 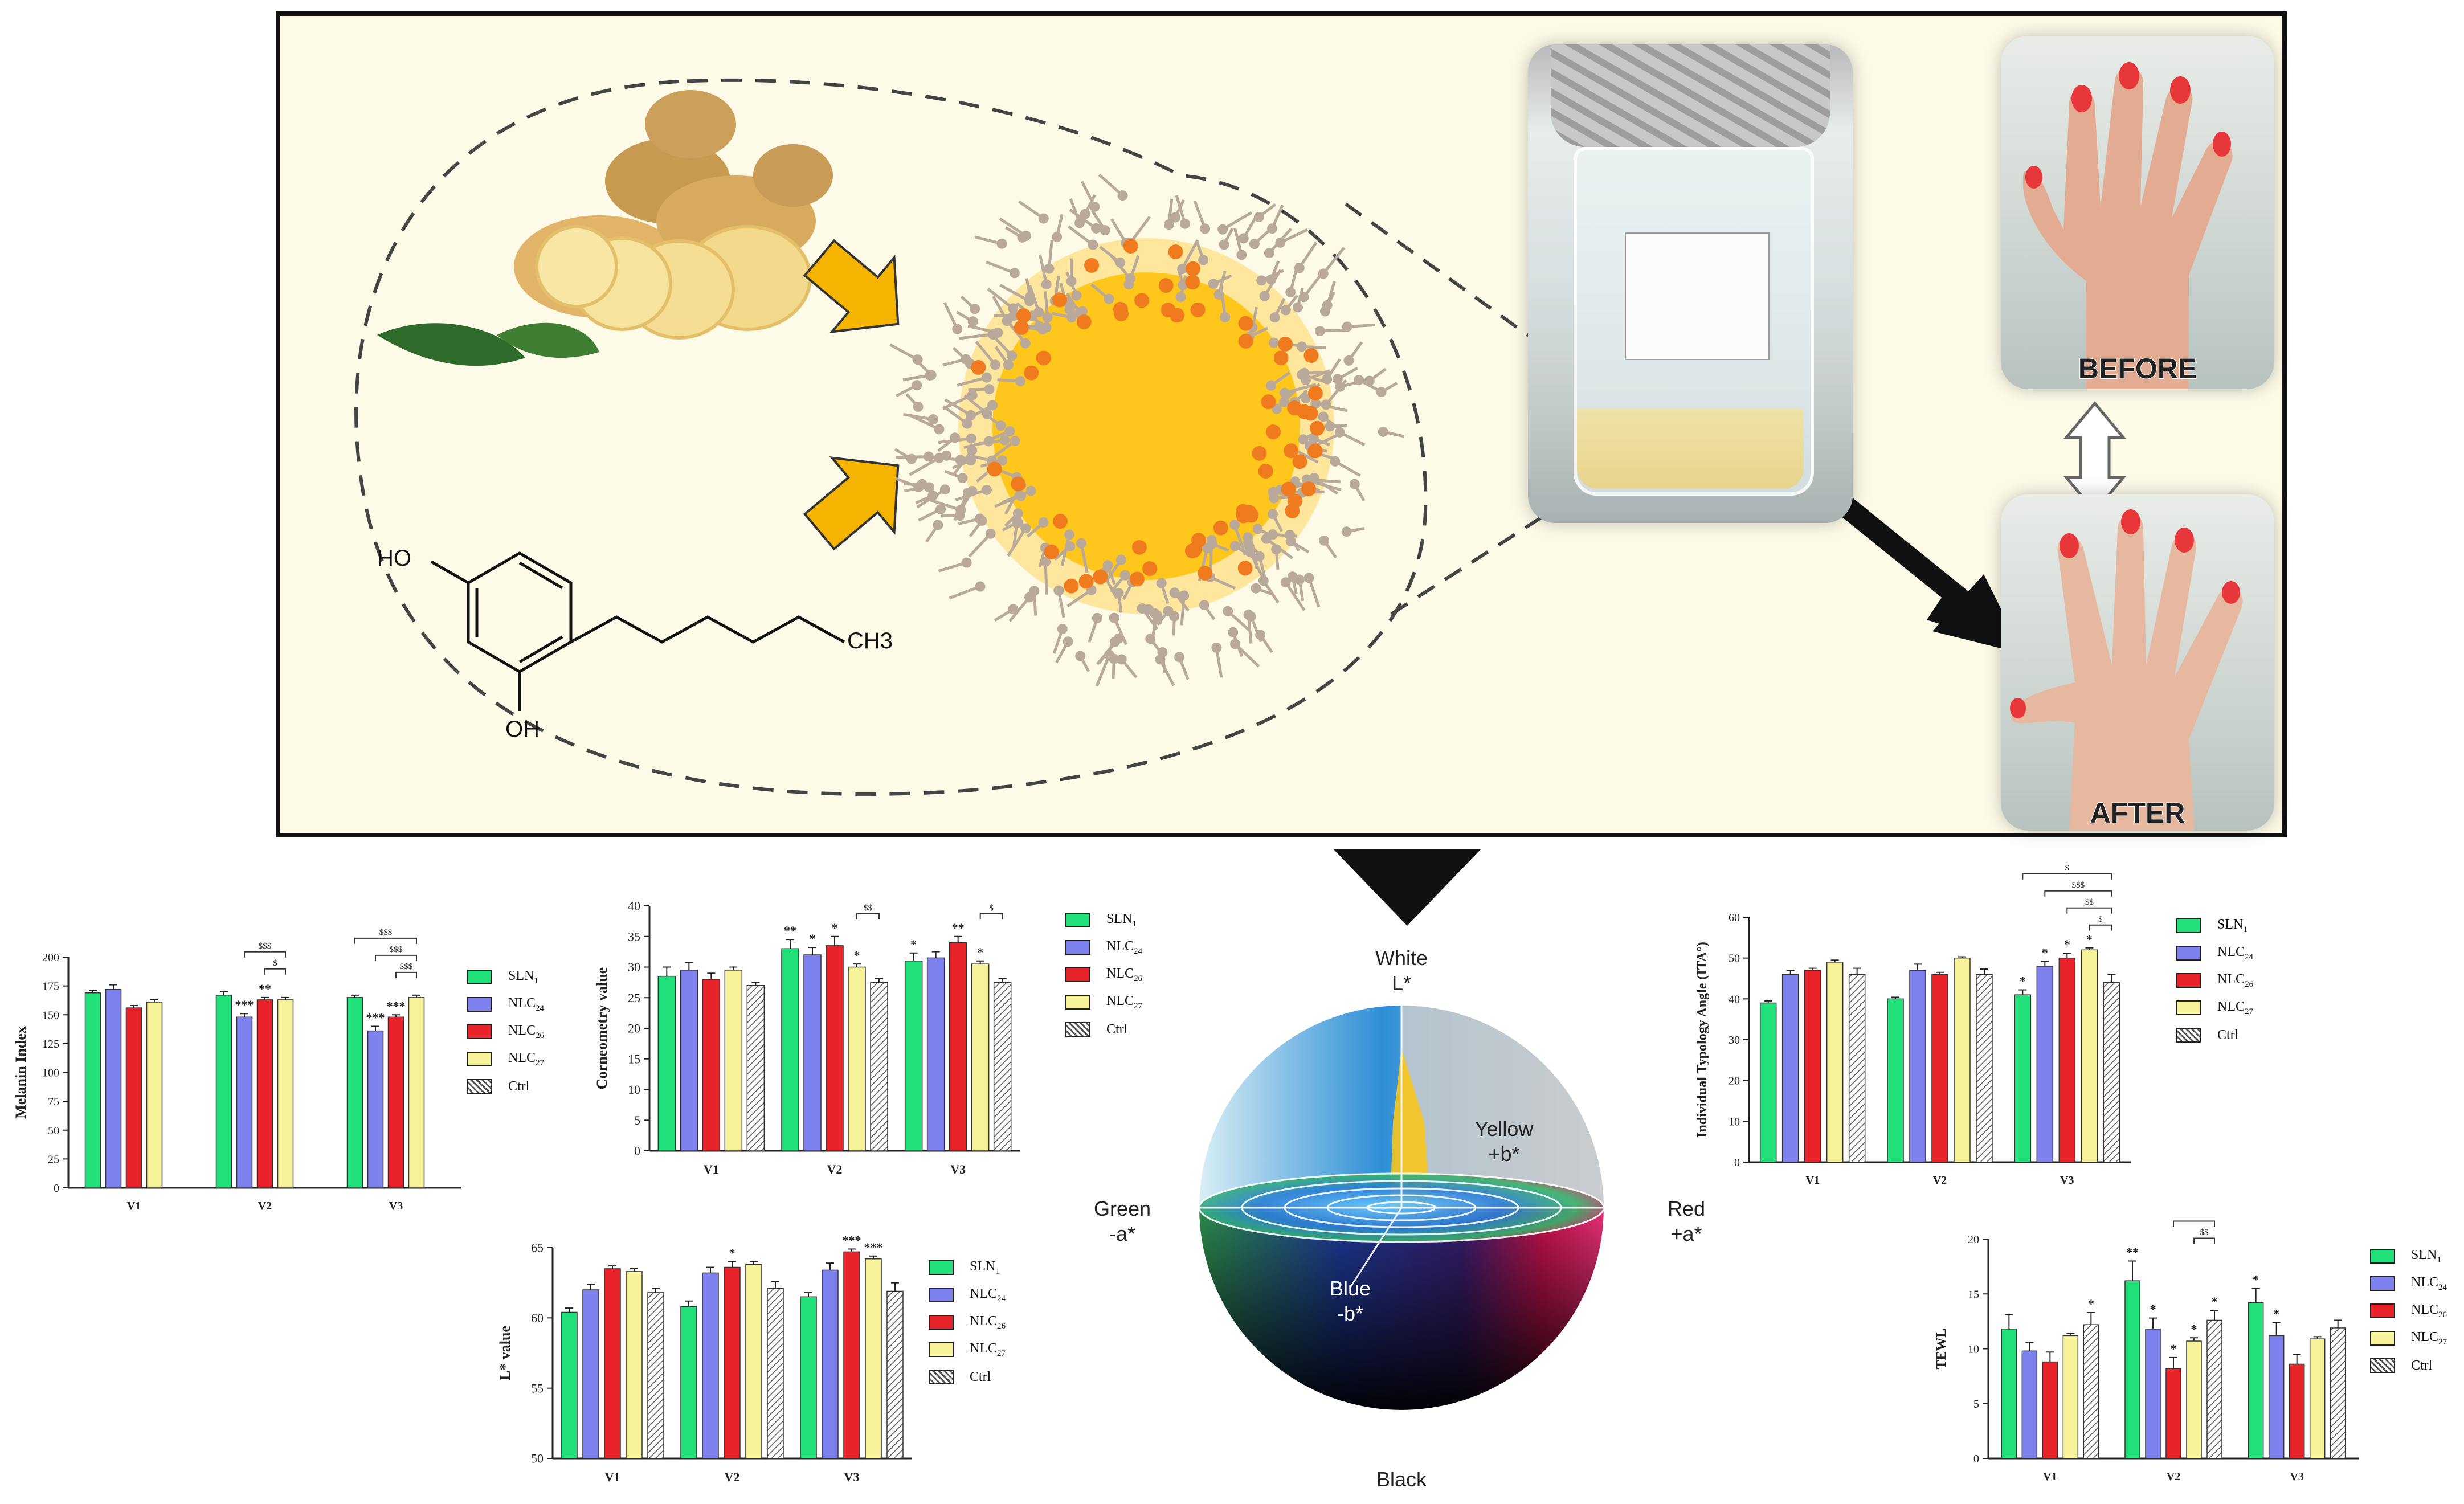 I want to click on legend-label: SLN1, so click(x=2233, y=926).